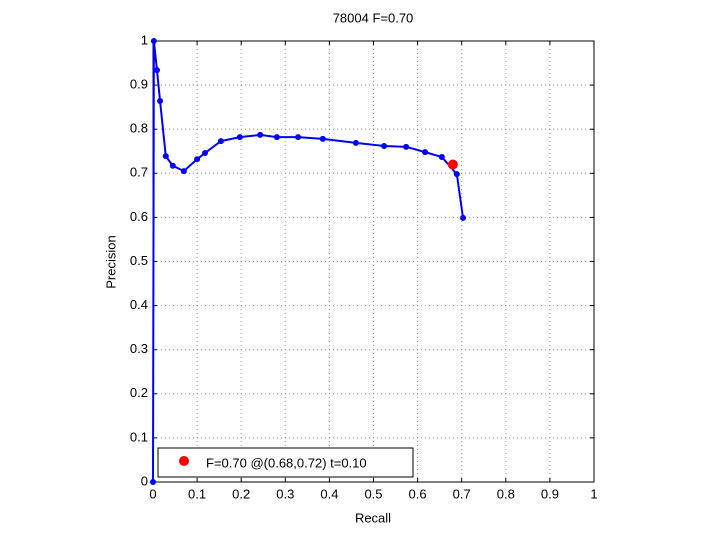 This screenshot has width=720, height=540. Describe the element at coordinates (241, 493) in the screenshot. I see `x-tick-label: 0.2` at that location.